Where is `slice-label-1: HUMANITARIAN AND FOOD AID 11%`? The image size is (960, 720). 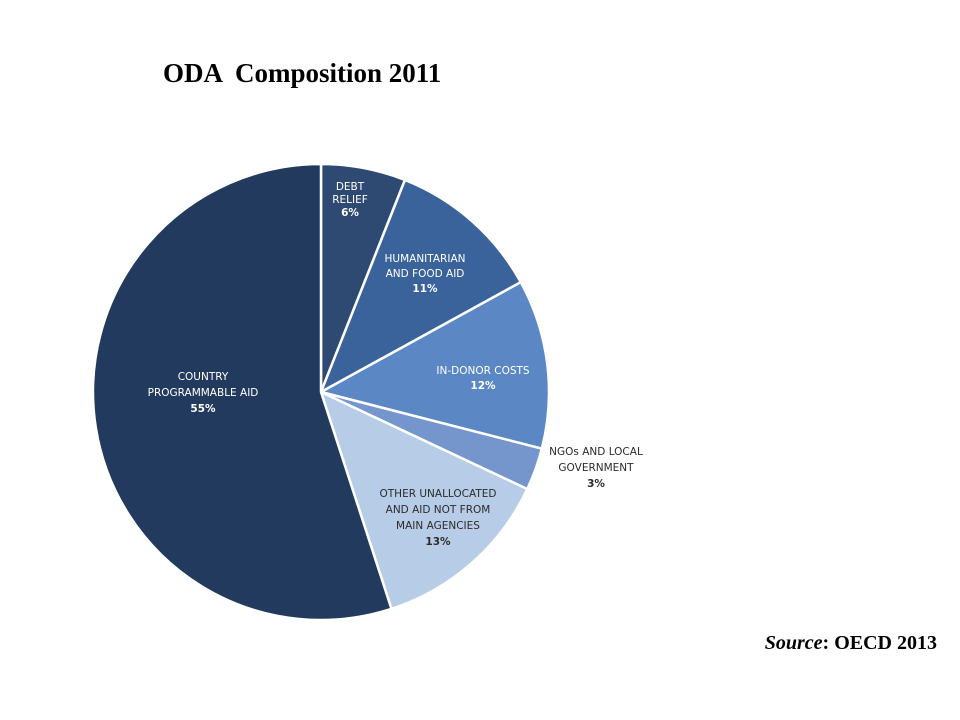
slice-label-1: HUMANITARIAN AND FOOD AID 11% is located at coordinates (425, 274).